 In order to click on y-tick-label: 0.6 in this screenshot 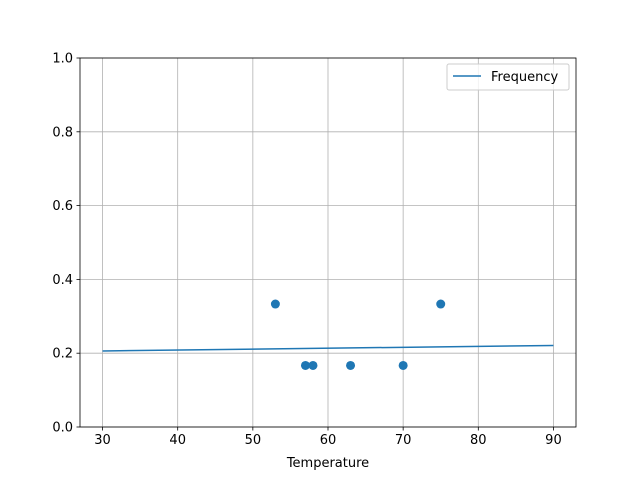, I will do `click(62, 206)`.